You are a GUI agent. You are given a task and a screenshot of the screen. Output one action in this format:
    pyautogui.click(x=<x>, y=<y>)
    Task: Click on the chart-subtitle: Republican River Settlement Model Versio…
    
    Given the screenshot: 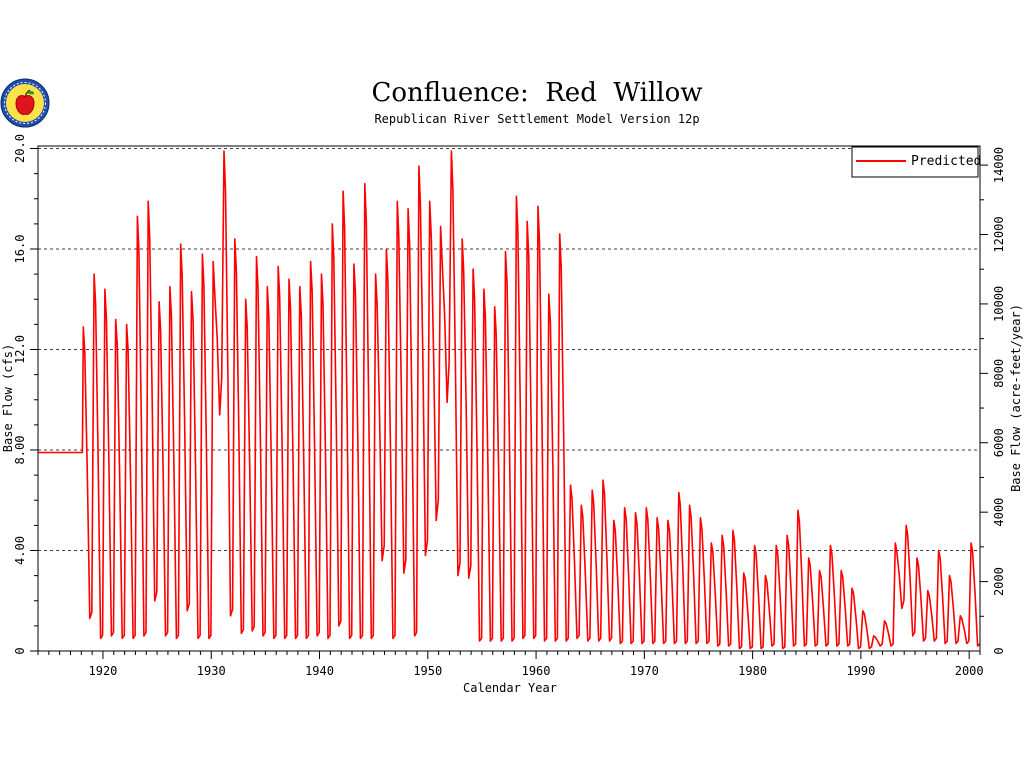 What is the action you would take?
    pyautogui.click(x=536, y=119)
    